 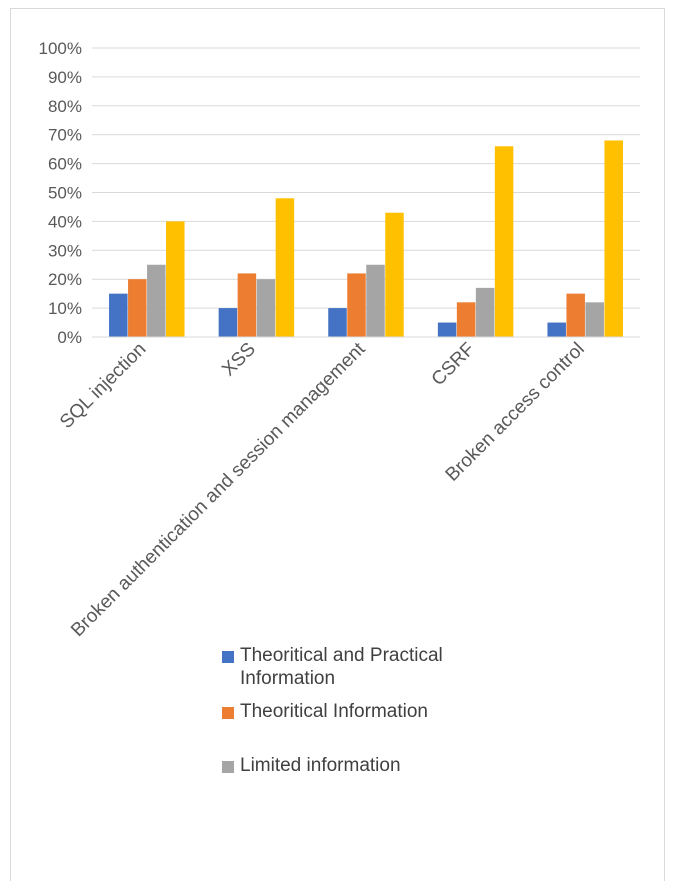 What do you see at coordinates (320, 765) in the screenshot?
I see `legend-label: Limited information` at bounding box center [320, 765].